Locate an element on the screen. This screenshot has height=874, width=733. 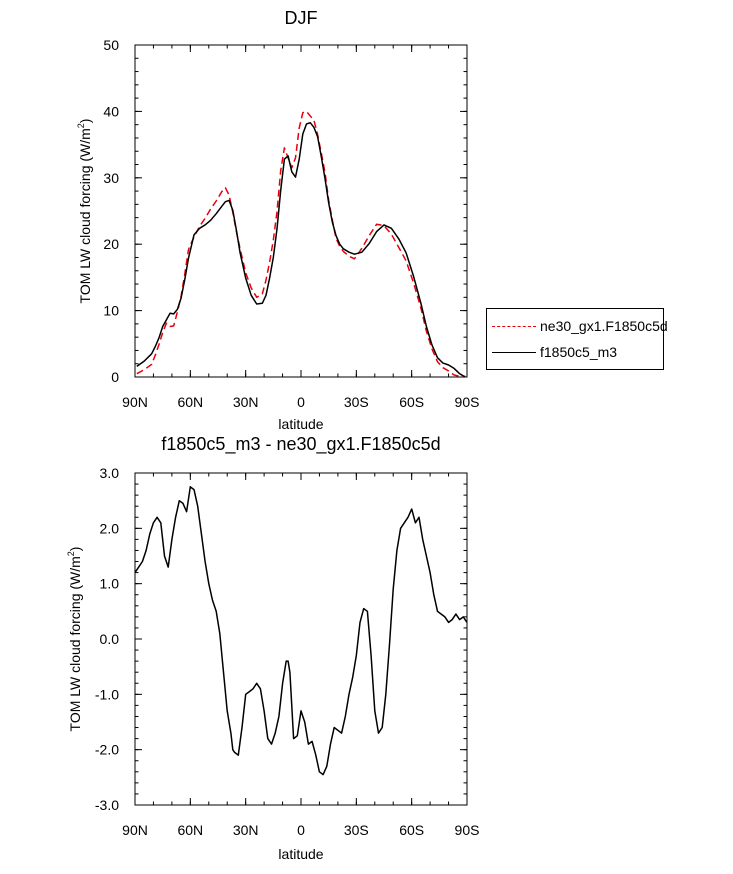
bottom-y-axis-label-tail: ) is located at coordinates (75, 549).